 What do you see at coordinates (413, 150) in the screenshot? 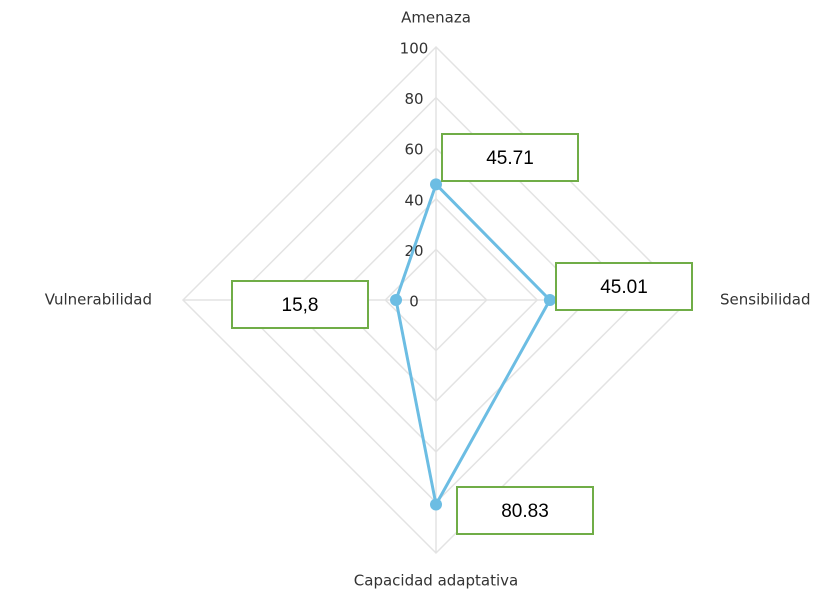
I see `r-tick-label: 60` at bounding box center [413, 150].